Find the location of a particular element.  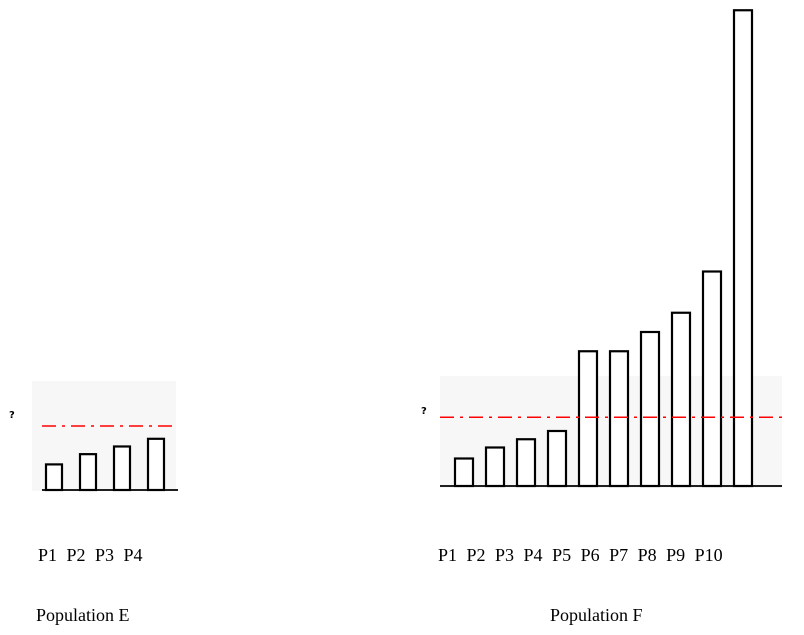

population-f-category-labels: P1 P2 P3 P4 P5 P6 P7 P8 P9 P10 is located at coordinates (580, 555).